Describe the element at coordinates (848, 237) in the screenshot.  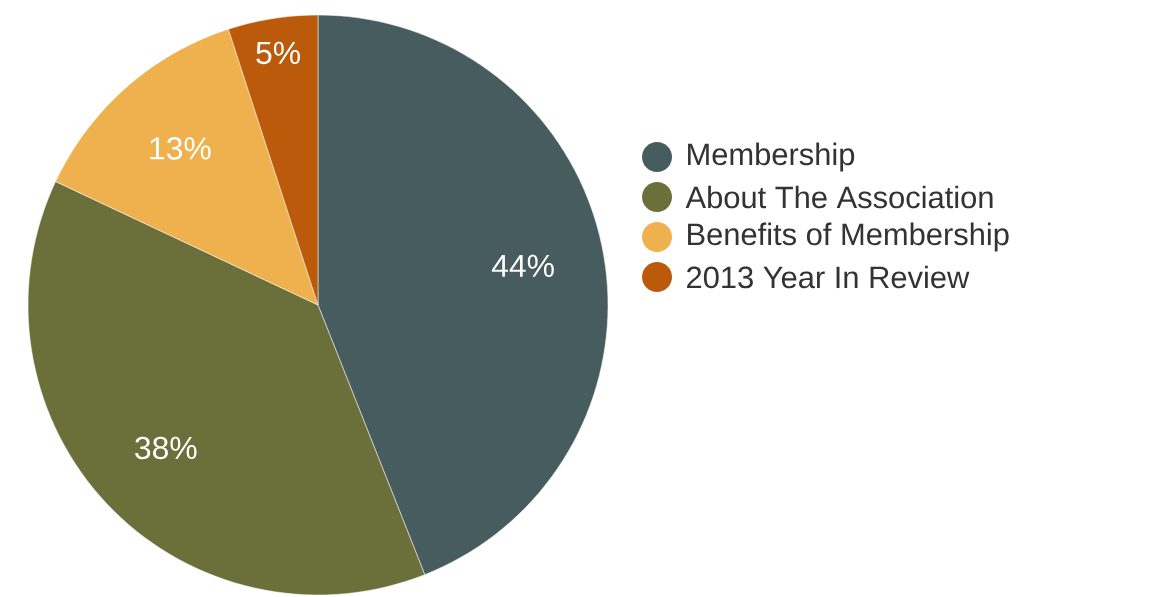
I see `legend-label: Benefits of Membership` at that location.